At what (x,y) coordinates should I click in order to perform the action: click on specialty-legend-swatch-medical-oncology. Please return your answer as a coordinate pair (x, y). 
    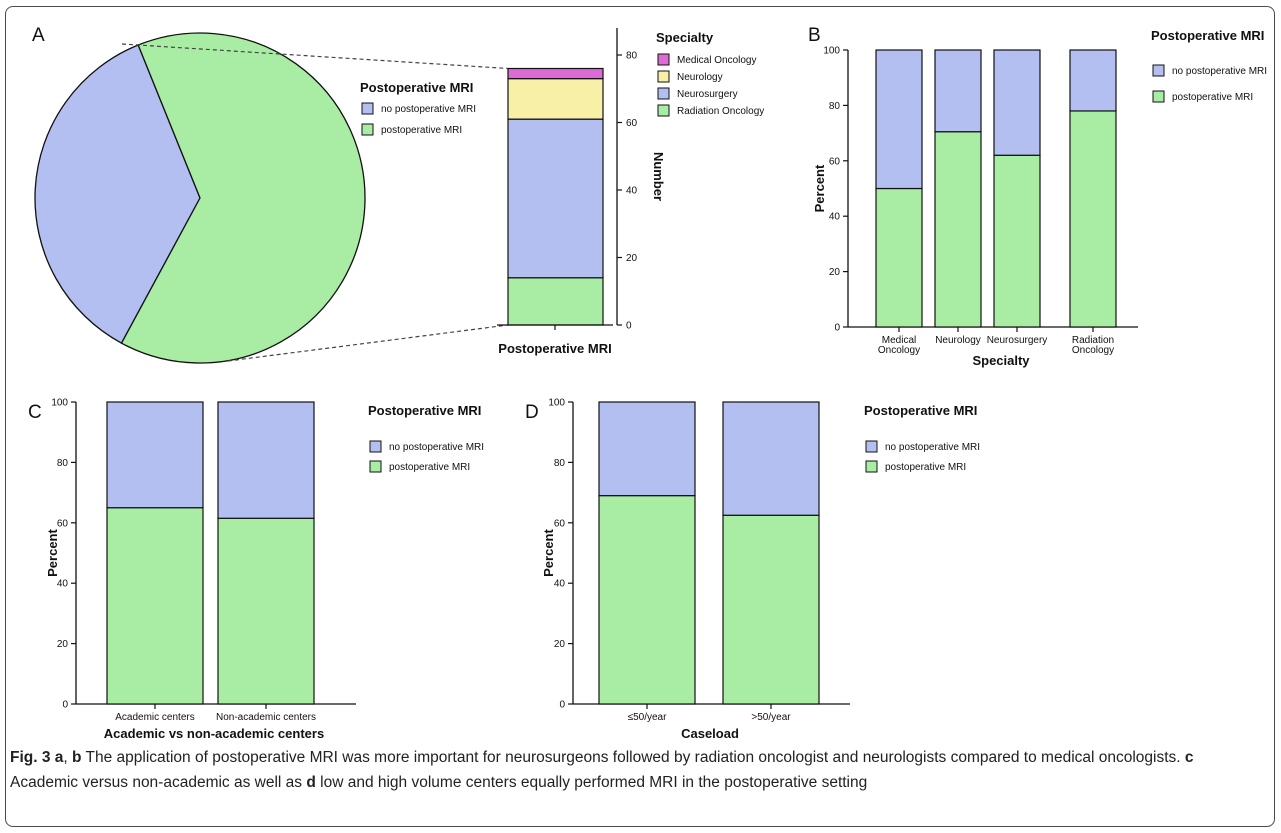
    Looking at the image, I should click on (663, 59).